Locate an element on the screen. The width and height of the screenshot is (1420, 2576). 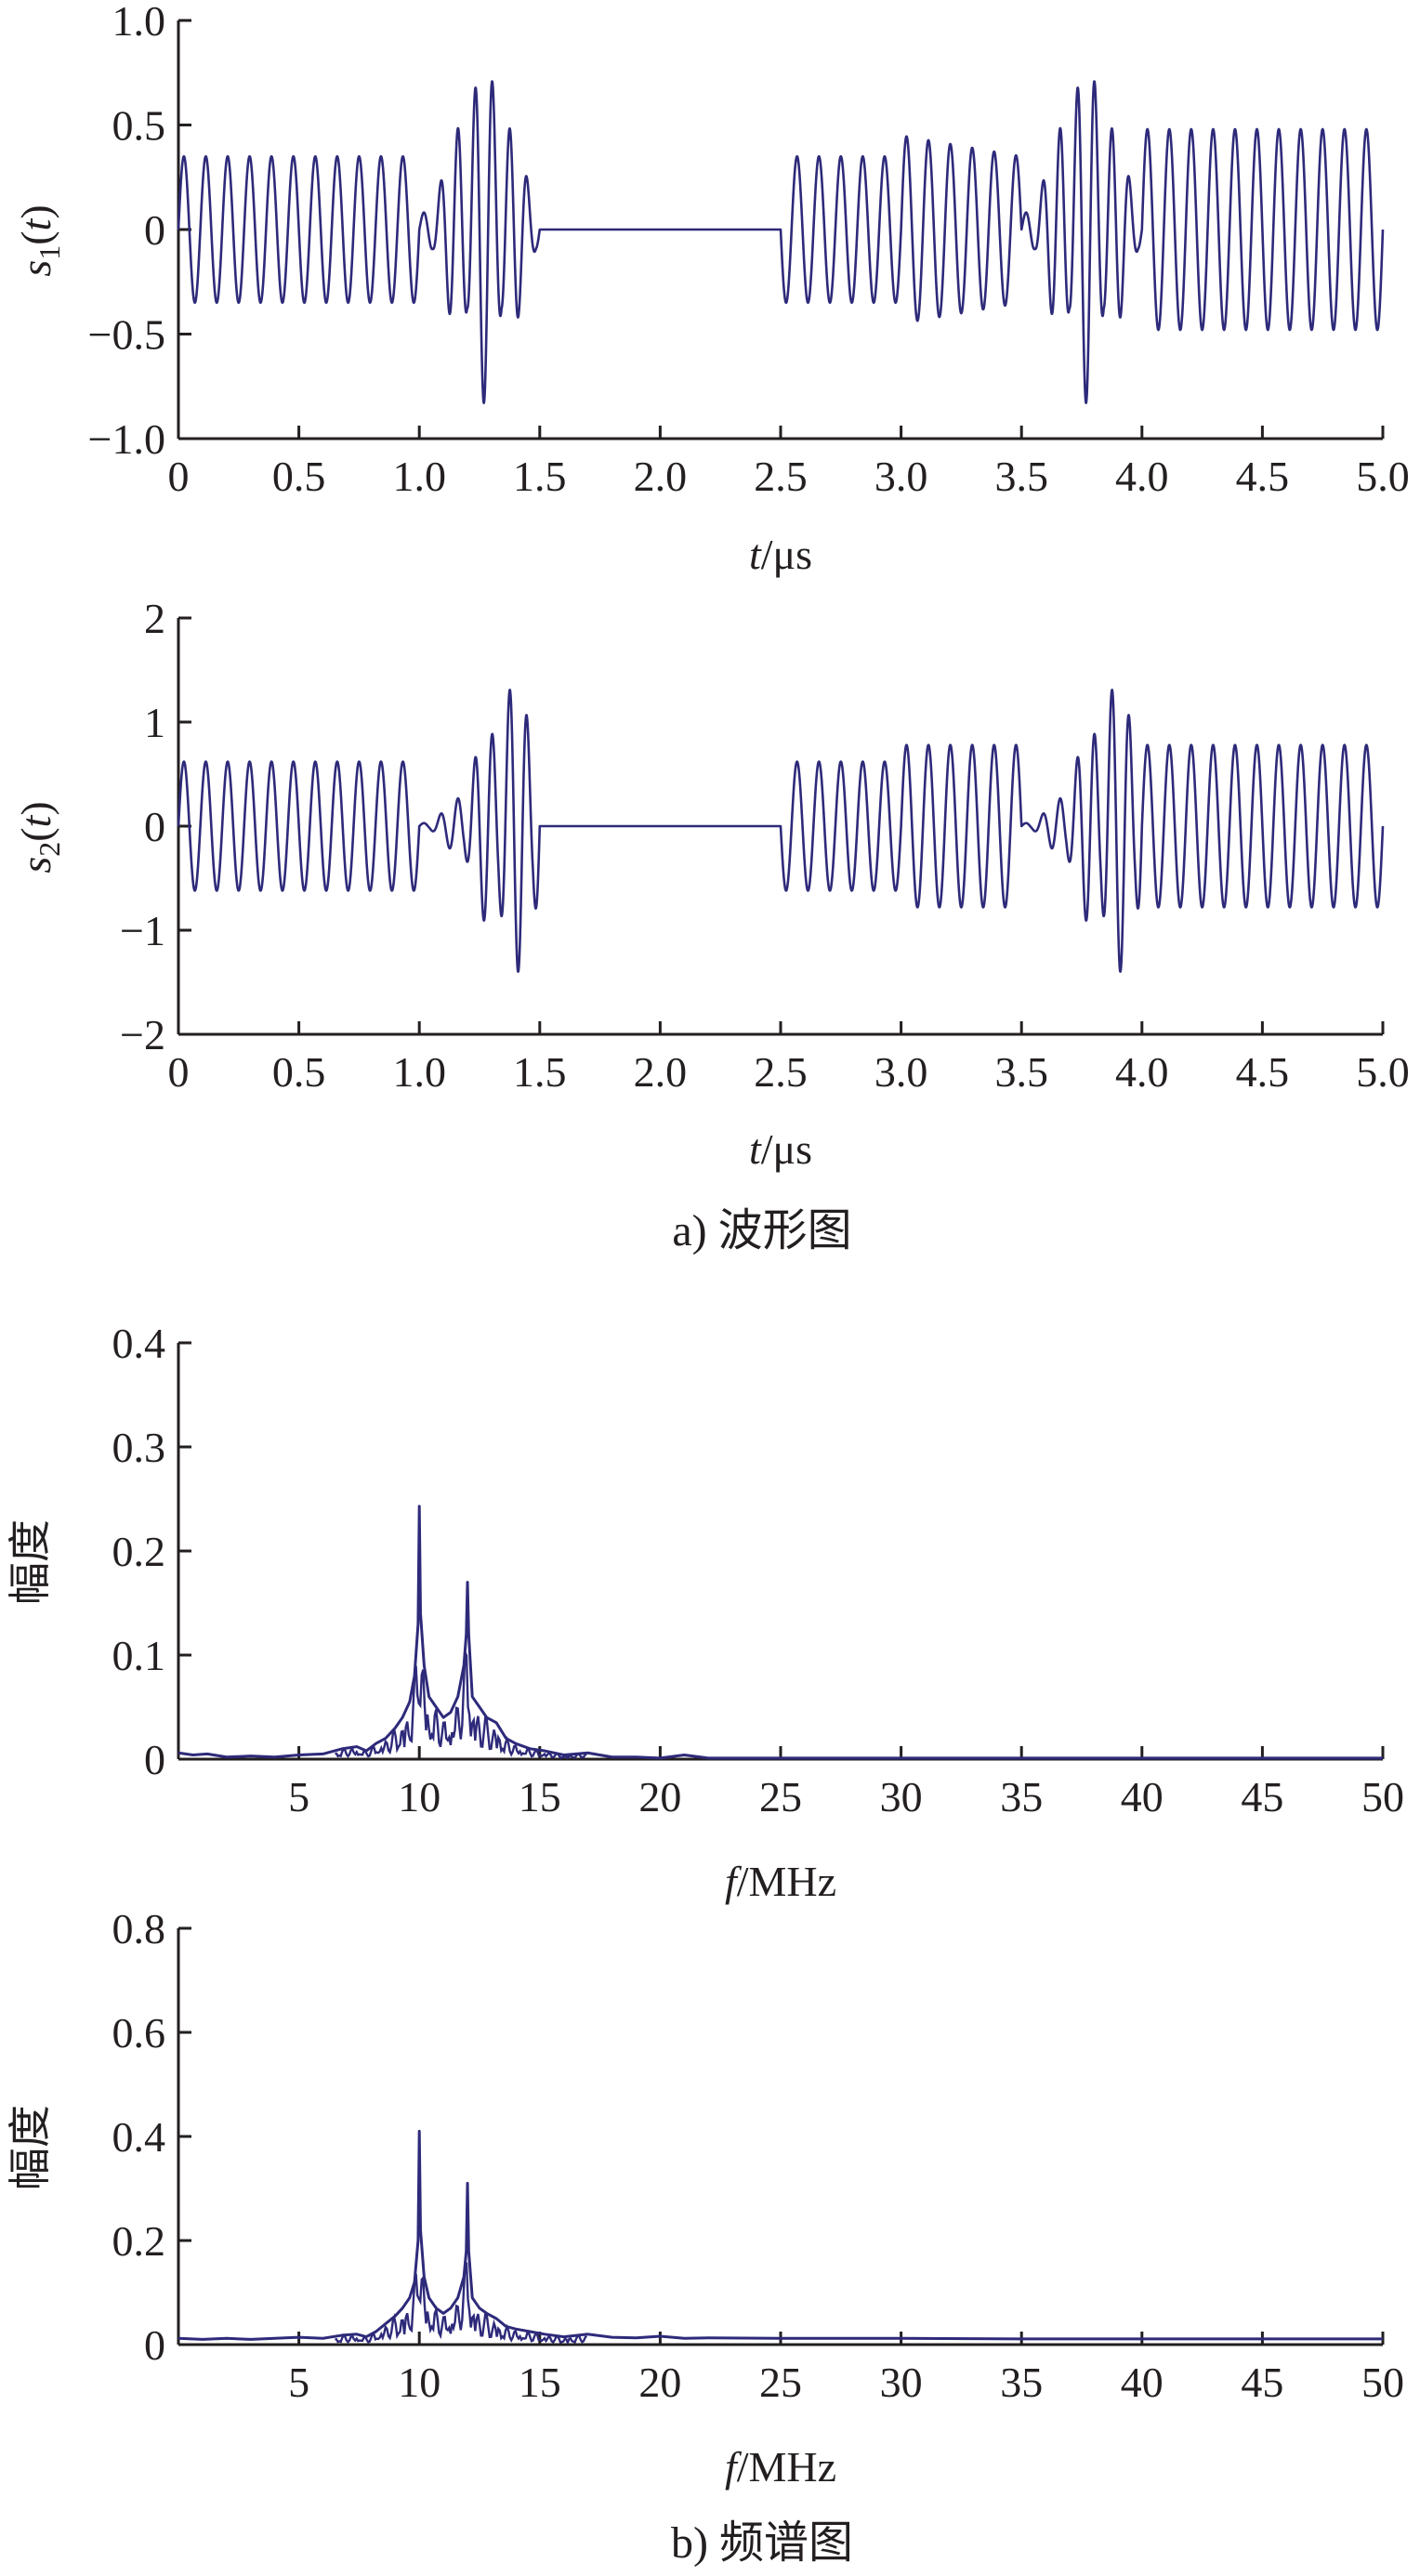
y-tick-label: −1.0 is located at coordinates (126, 439).